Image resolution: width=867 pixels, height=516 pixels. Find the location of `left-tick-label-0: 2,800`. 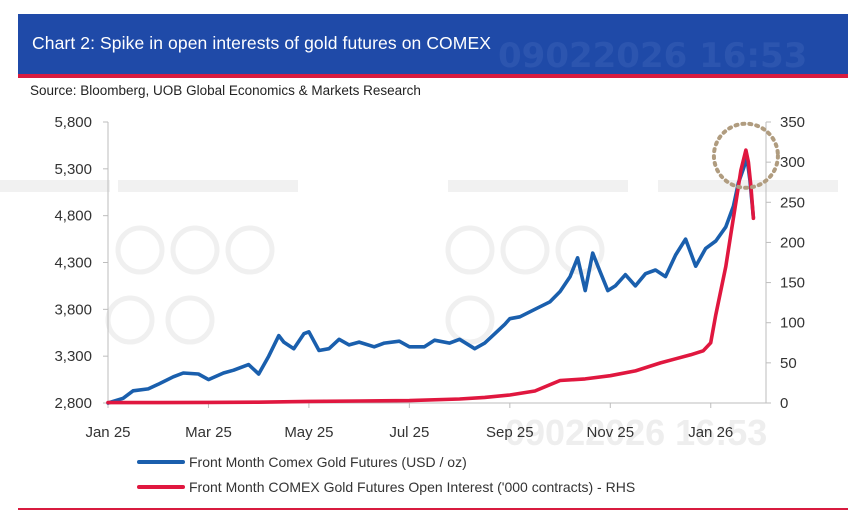

left-tick-label-0: 2,800 is located at coordinates (73, 403).